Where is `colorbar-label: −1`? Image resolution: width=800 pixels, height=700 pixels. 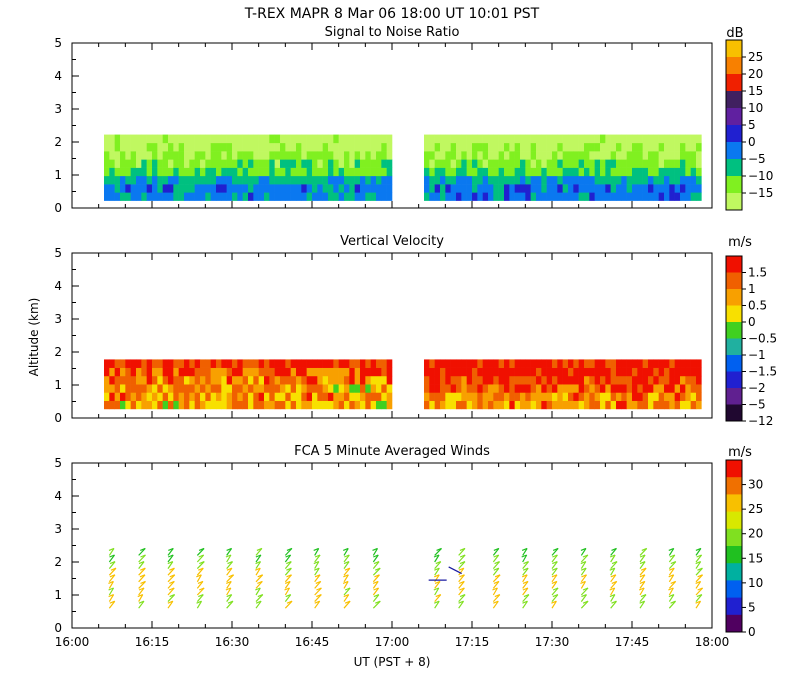 colorbar-label: −1 is located at coordinates (757, 355).